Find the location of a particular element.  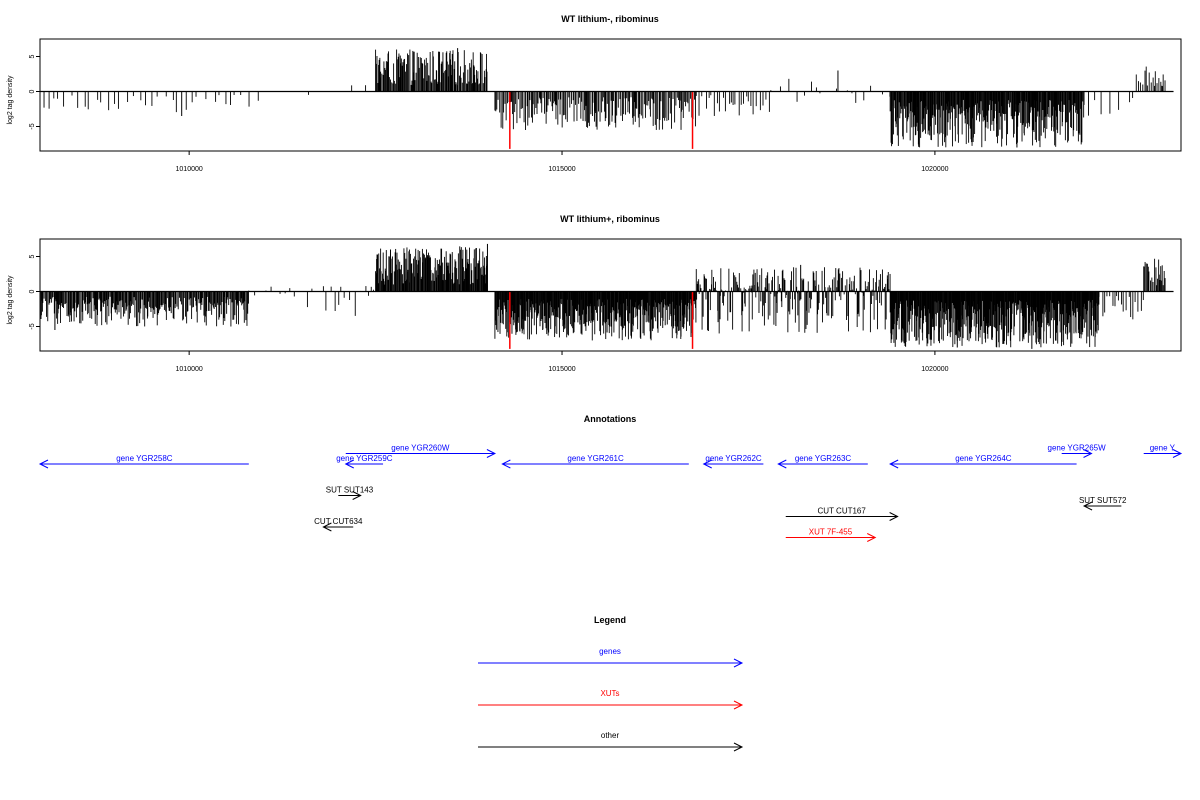

legend-title: Legend is located at coordinates (610, 620).